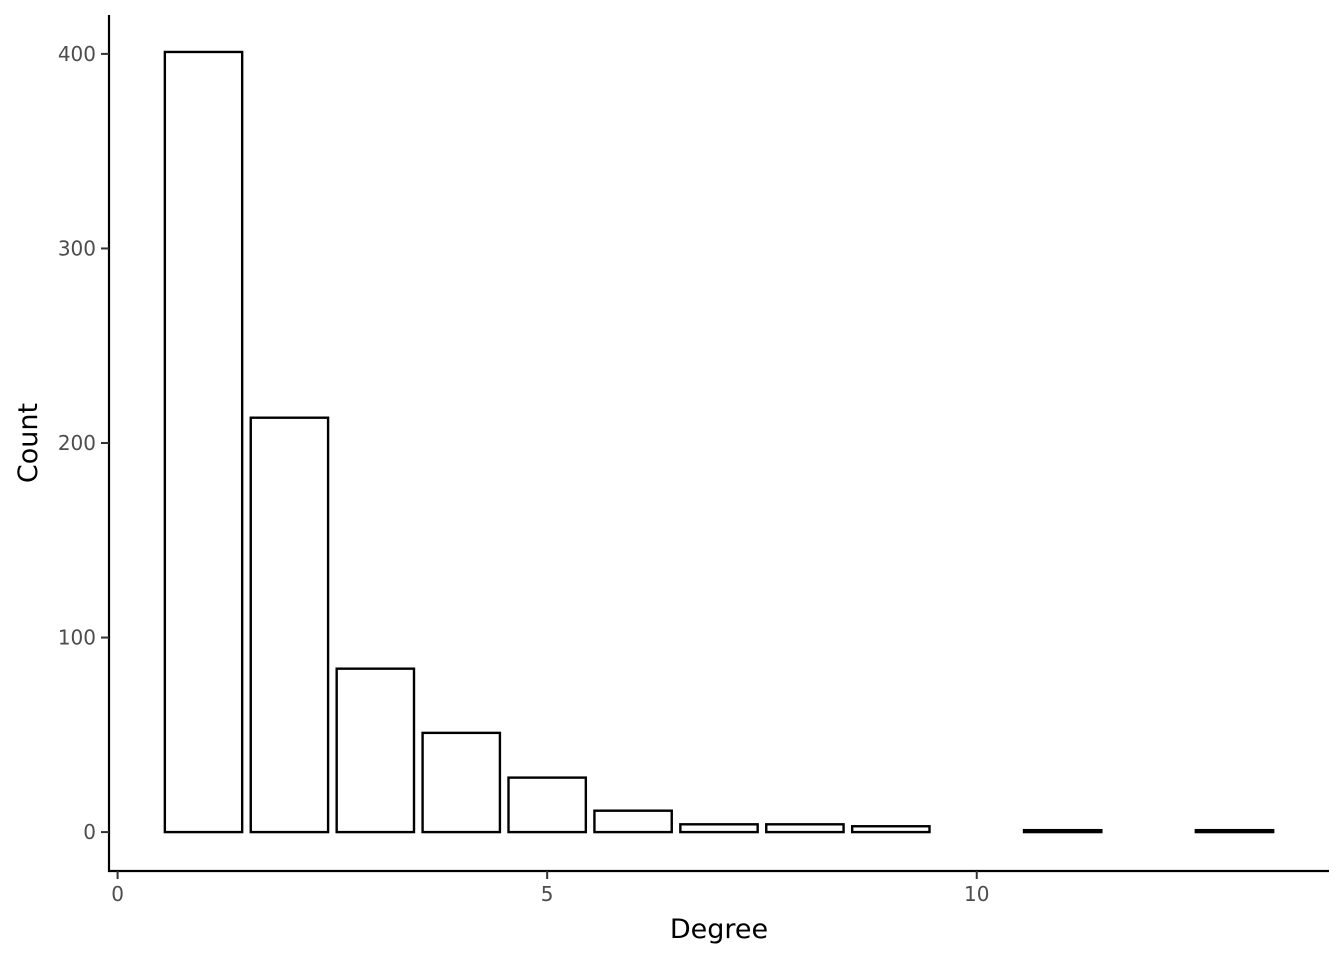 The height and width of the screenshot is (960, 1344). What do you see at coordinates (976, 894) in the screenshot?
I see `x-tick-label: 10` at bounding box center [976, 894].